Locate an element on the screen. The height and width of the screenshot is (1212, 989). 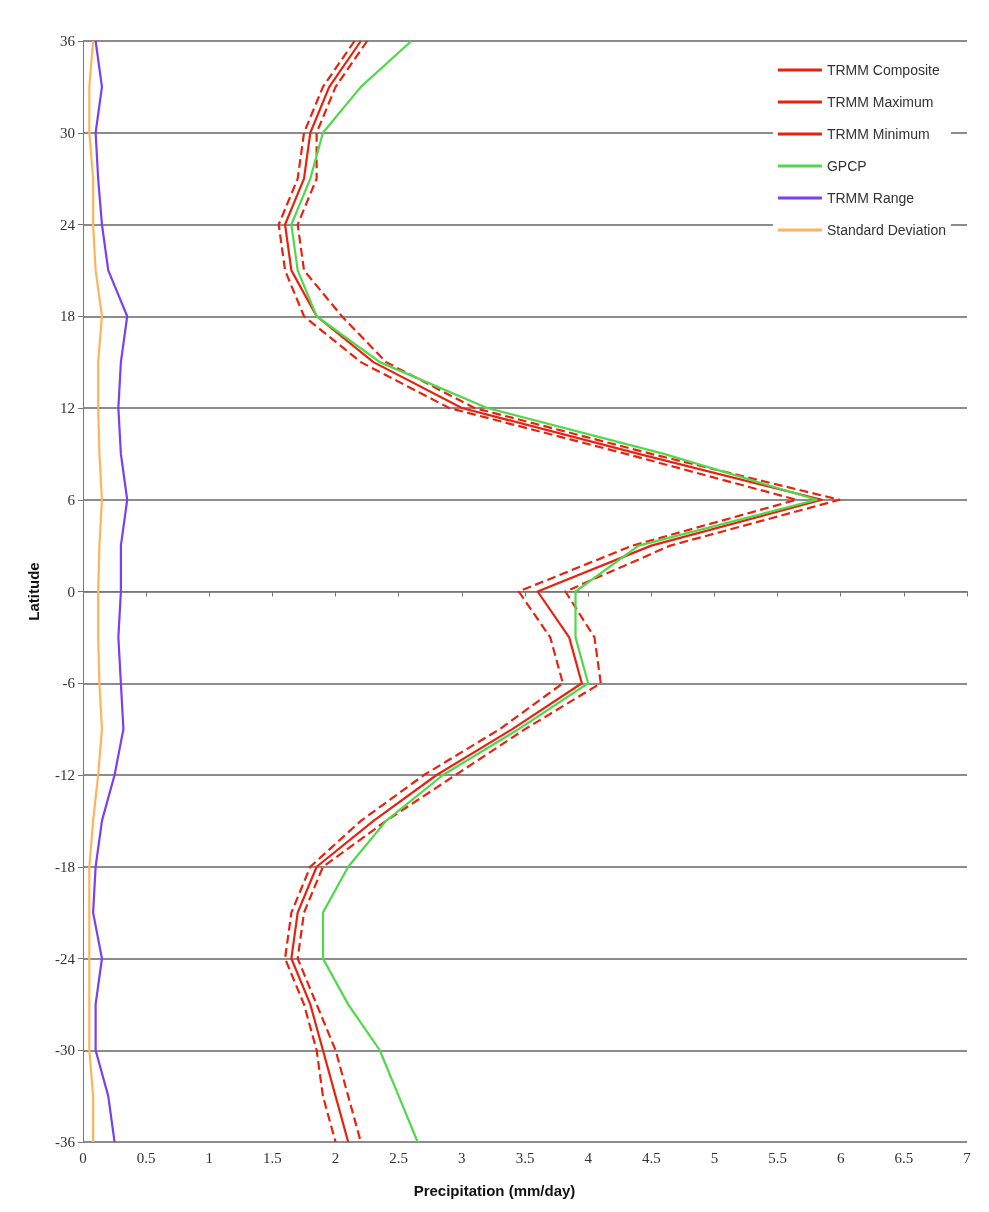
y-tick-label: -6 is located at coordinates (69, 683).